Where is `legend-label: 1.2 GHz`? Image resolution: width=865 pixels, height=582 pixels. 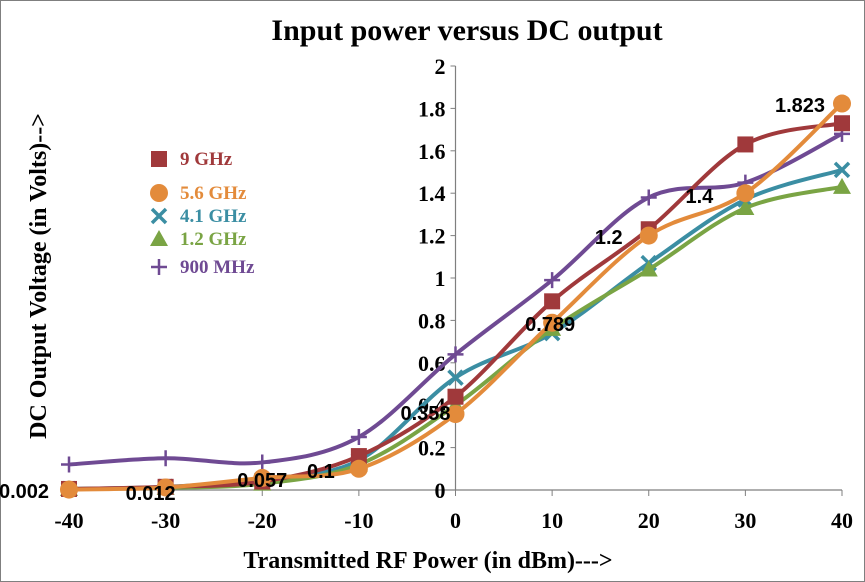
legend-label: 1.2 GHz is located at coordinates (213, 239).